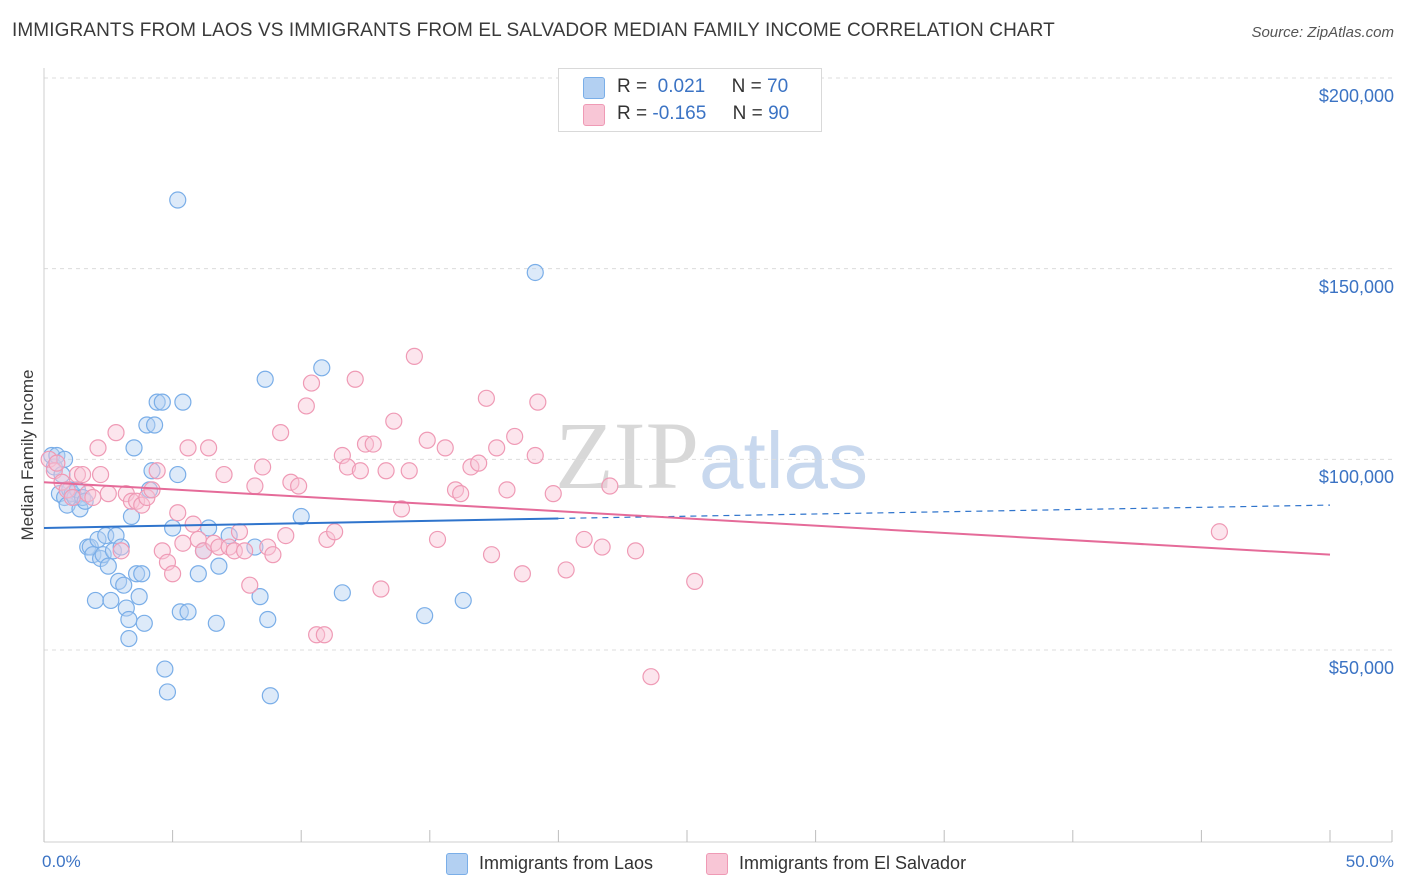  What do you see at coordinates (566, 863) in the screenshot?
I see `bottom-legend-label-laos: Immigrants from Laos` at bounding box center [566, 863].